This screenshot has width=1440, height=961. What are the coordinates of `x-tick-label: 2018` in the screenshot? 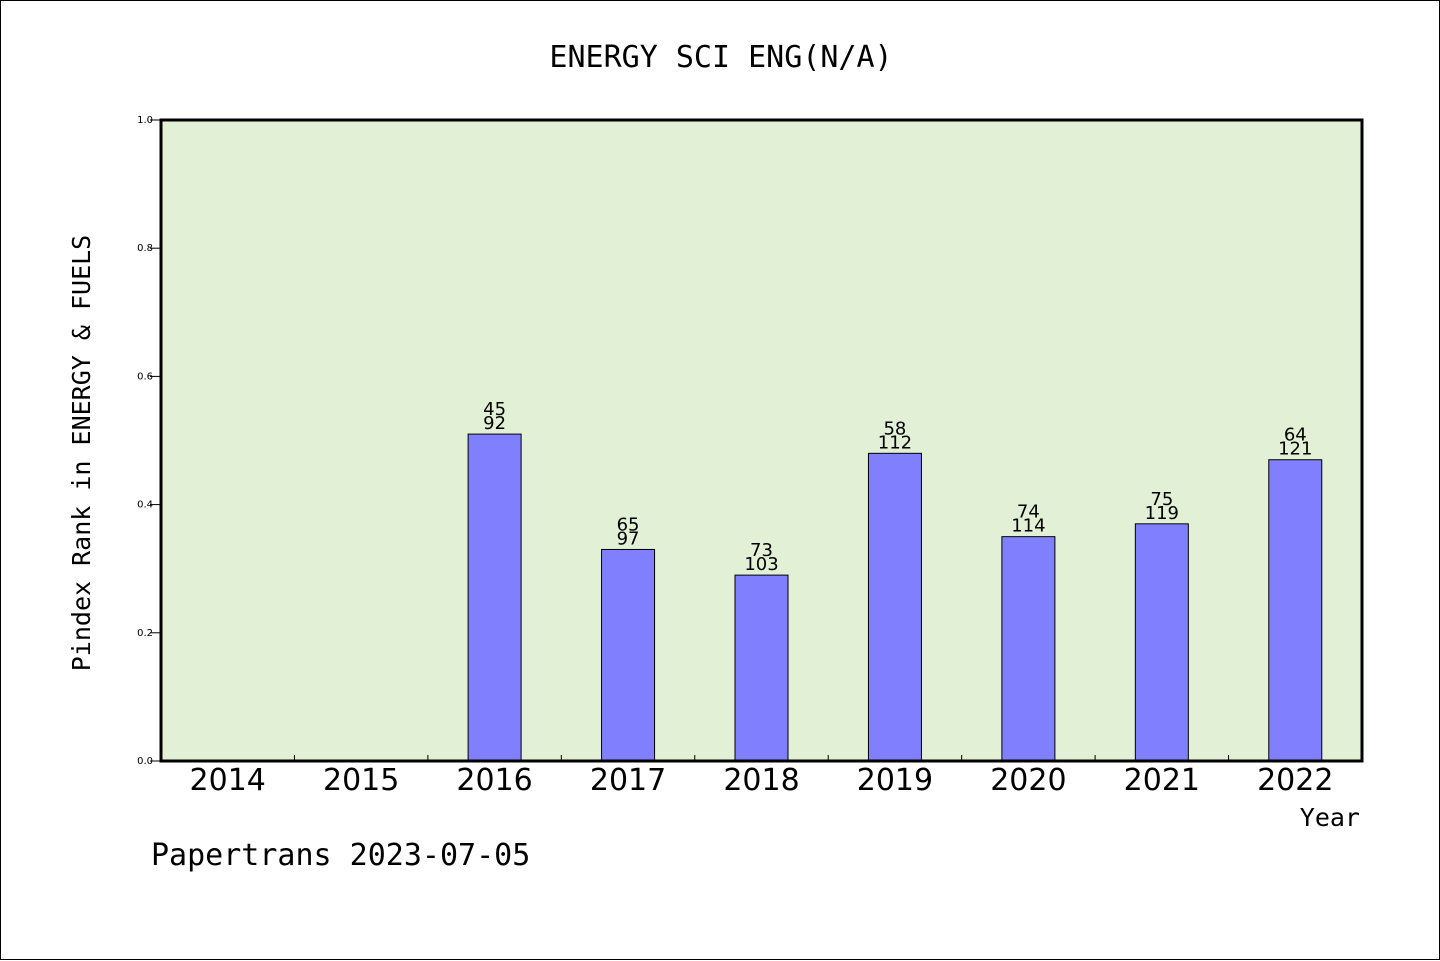 It's located at (761, 780).